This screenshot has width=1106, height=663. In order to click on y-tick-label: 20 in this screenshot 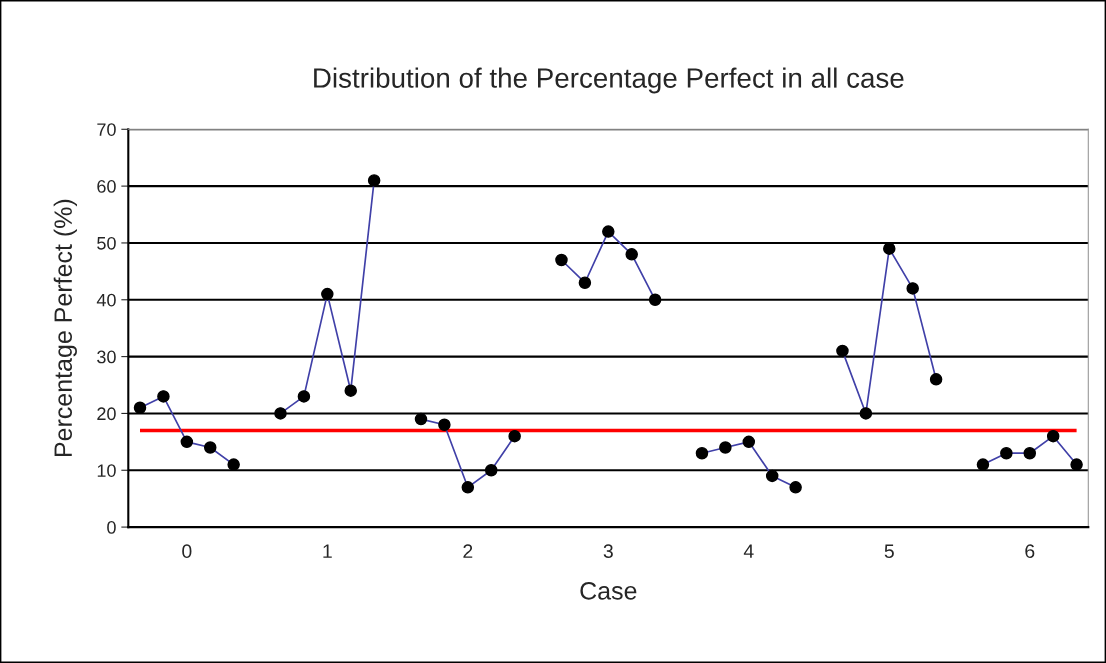, I will do `click(106, 414)`.